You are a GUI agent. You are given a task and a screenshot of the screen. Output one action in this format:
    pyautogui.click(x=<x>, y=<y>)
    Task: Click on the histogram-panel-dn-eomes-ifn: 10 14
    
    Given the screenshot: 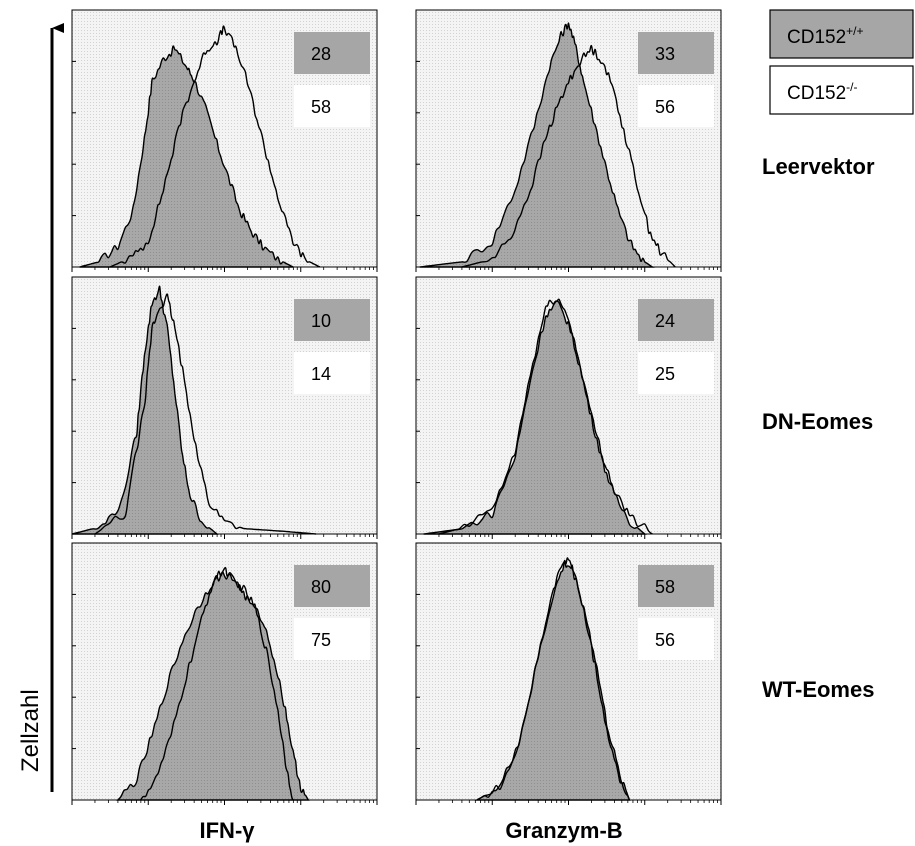 What is the action you would take?
    pyautogui.click(x=224, y=407)
    